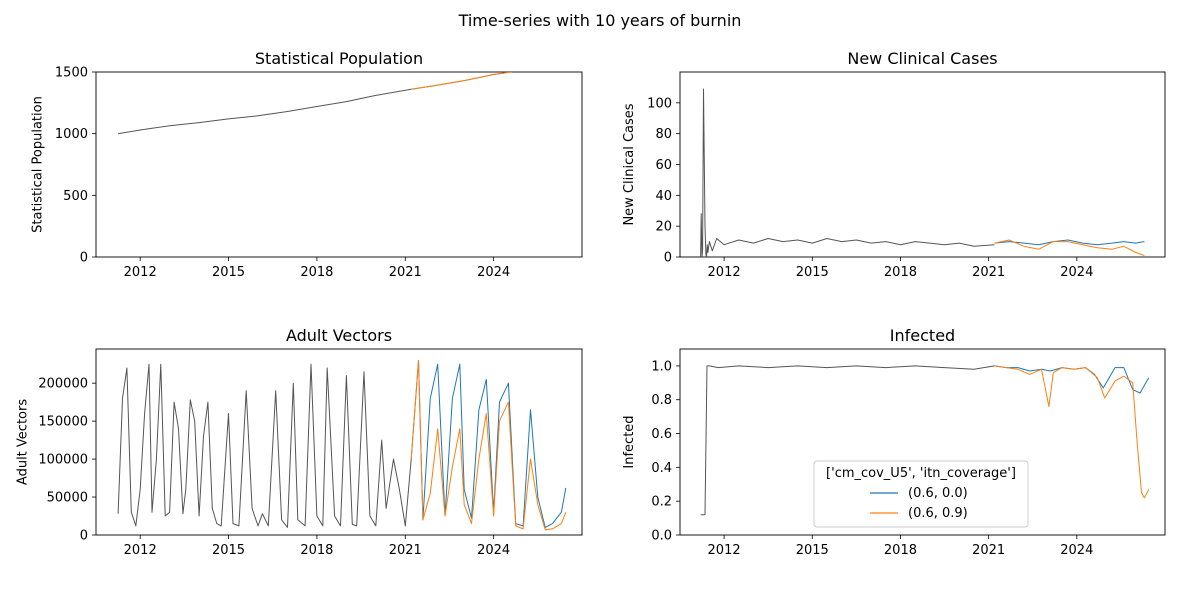 This screenshot has width=1200, height=600. Describe the element at coordinates (63, 460) in the screenshot. I see `adult-vectors-ytick-label: 100000` at that location.